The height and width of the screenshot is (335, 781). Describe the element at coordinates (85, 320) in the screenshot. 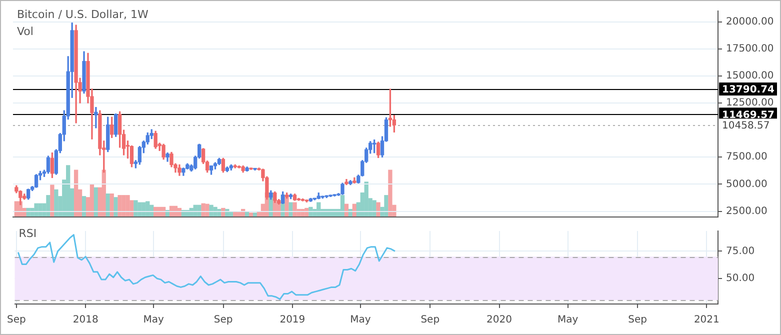

I see `x-tick-label: 2018` at that location.